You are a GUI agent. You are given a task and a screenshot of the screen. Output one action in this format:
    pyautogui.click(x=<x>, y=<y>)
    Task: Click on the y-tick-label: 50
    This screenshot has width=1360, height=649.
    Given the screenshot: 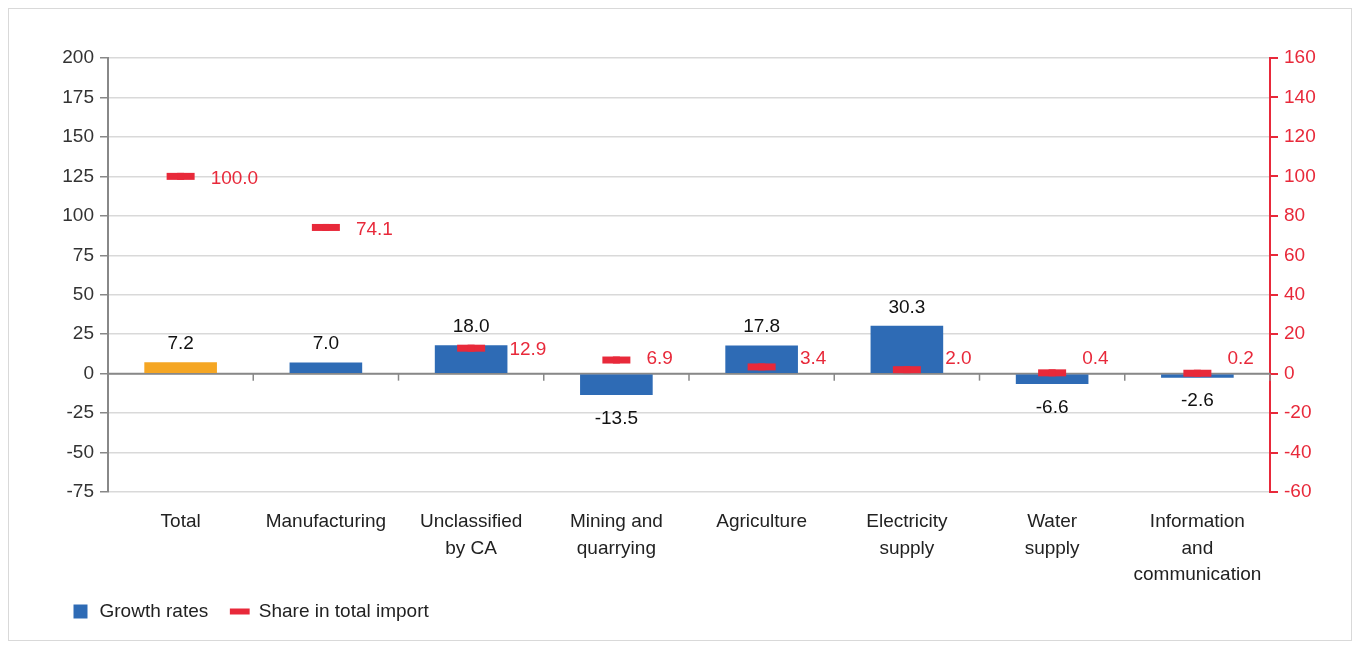 What is the action you would take?
    pyautogui.click(x=83, y=293)
    